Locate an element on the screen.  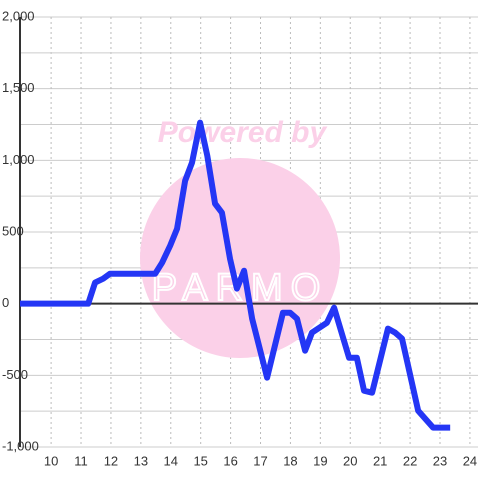
y-tick-label: 0 is located at coordinates (5, 302).